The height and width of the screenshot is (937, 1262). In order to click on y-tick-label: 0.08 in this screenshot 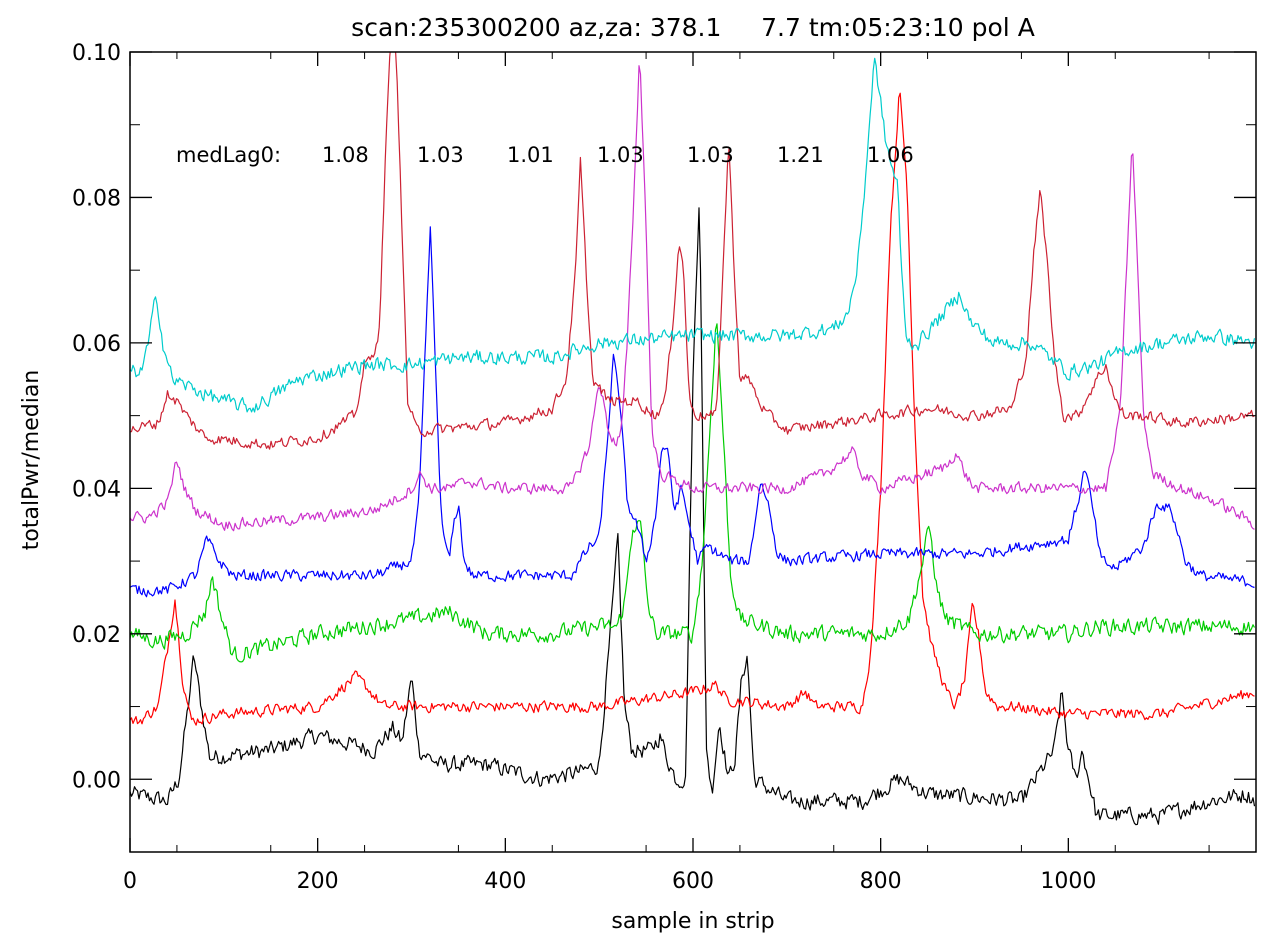, I will do `click(96, 198)`.